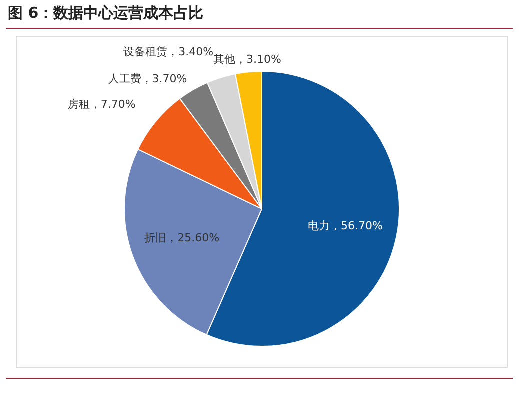 This screenshot has height=412, width=519. What do you see at coordinates (182, 237) in the screenshot?
I see `slice-label: 折旧，25.60%` at bounding box center [182, 237].